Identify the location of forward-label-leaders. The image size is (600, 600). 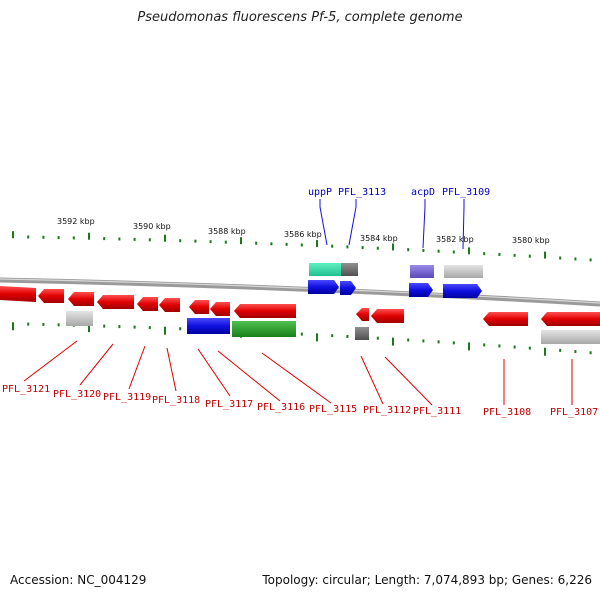
(392, 224).